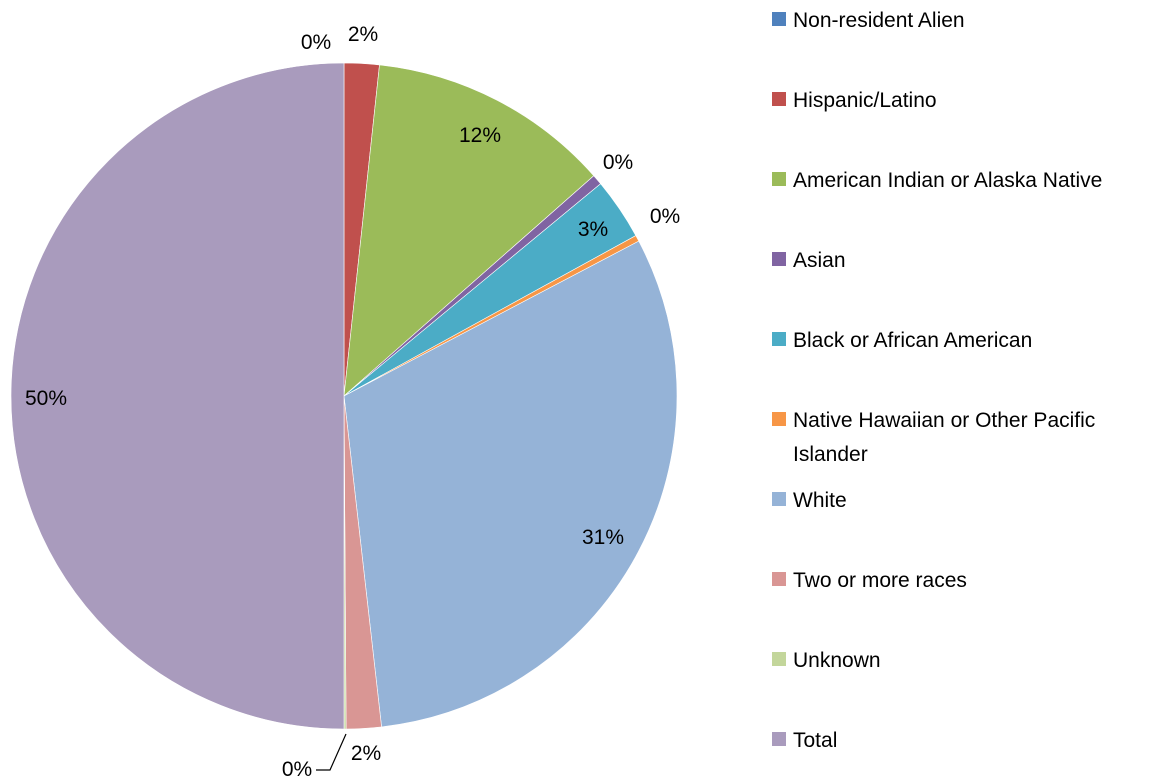 The width and height of the screenshot is (1161, 782). I want to click on legend-swatch-native-hawaiian-or-other-pacific-islander, so click(779, 419).